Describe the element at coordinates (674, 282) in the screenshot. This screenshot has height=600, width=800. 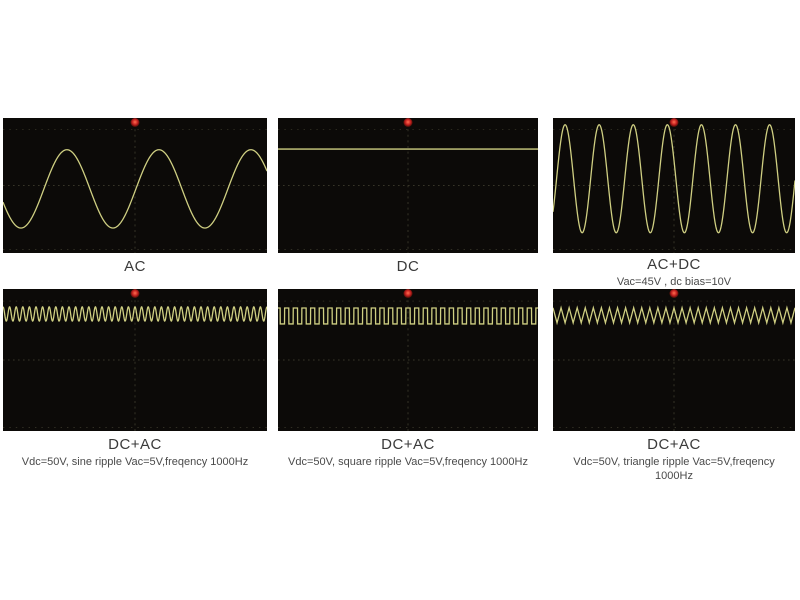
I see `scope-caption: Vac=45V , dc bias=10V` at that location.